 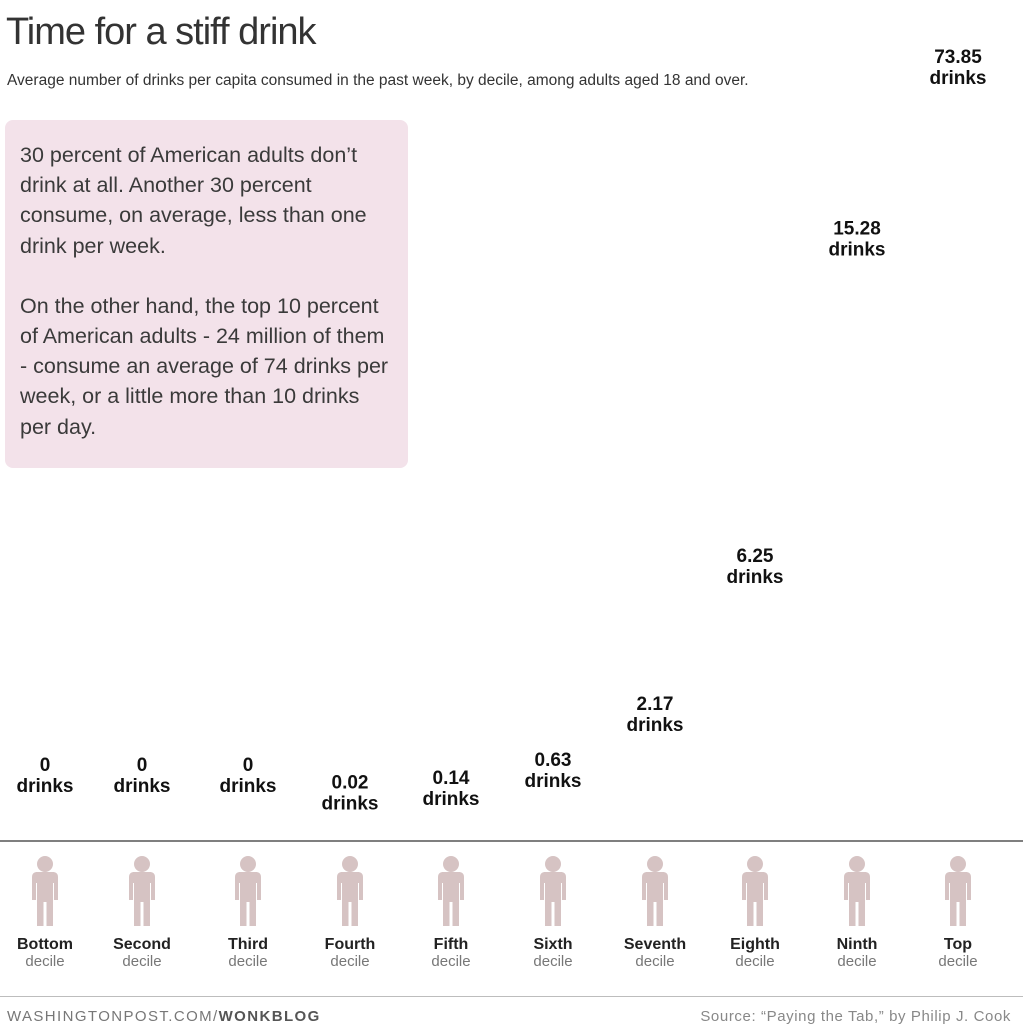 What do you see at coordinates (655, 704) in the screenshot?
I see `value-label-7: 2.17` at bounding box center [655, 704].